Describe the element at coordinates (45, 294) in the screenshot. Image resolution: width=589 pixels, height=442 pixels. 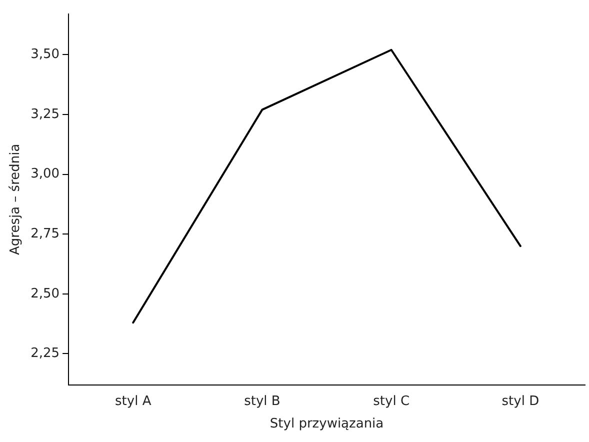
I see `y-tick-label: 2,50` at that location.